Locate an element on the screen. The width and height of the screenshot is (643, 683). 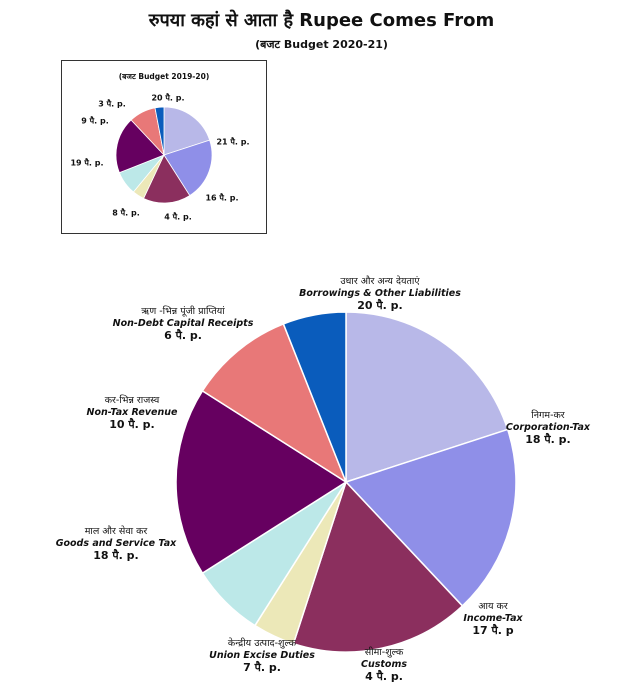
inset-pie-slice-corporation-tax is located at coordinates (188, 168).